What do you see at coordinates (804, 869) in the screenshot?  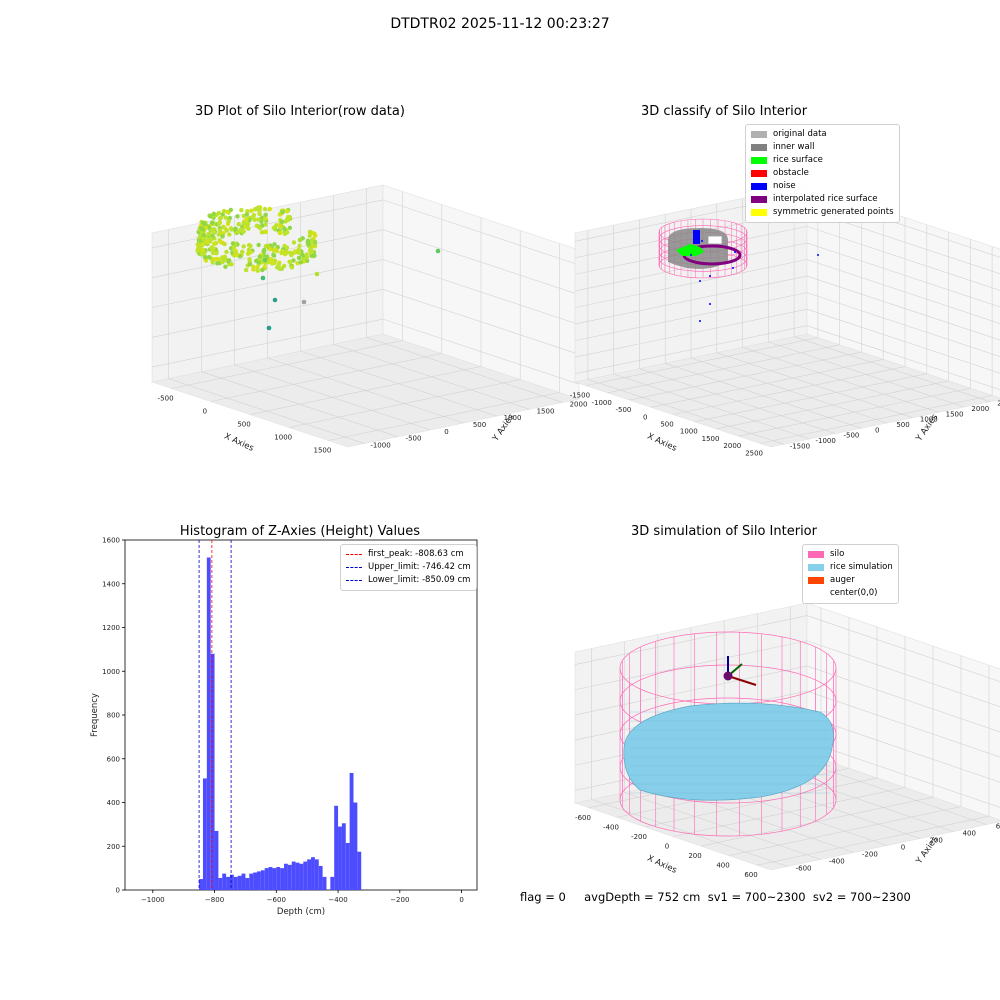 I see `y-tick-label: -600` at bounding box center [804, 869].